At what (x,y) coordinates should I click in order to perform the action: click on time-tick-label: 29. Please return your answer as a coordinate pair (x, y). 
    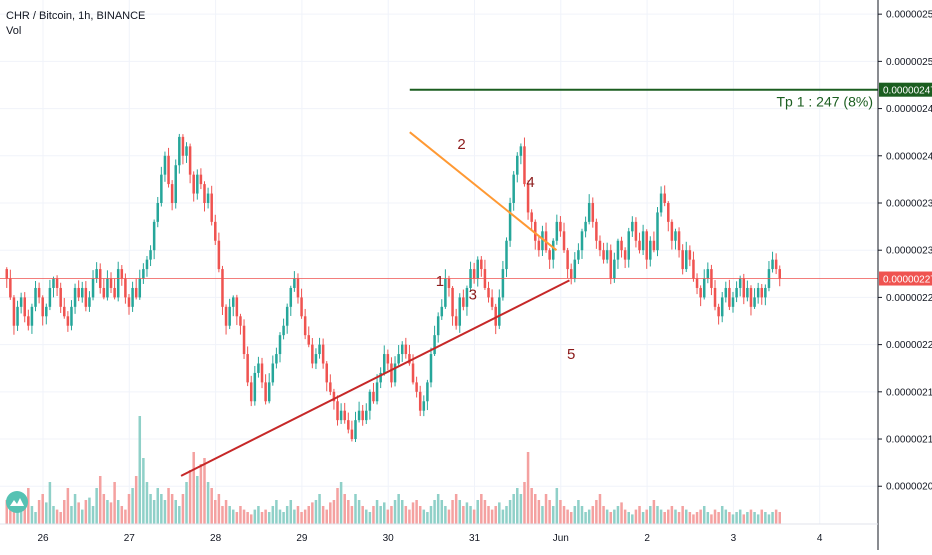
    Looking at the image, I should click on (302, 538).